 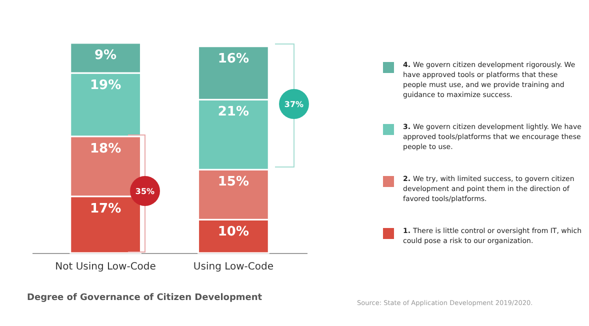 I want to click on annotation: 35%, so click(x=145, y=191).